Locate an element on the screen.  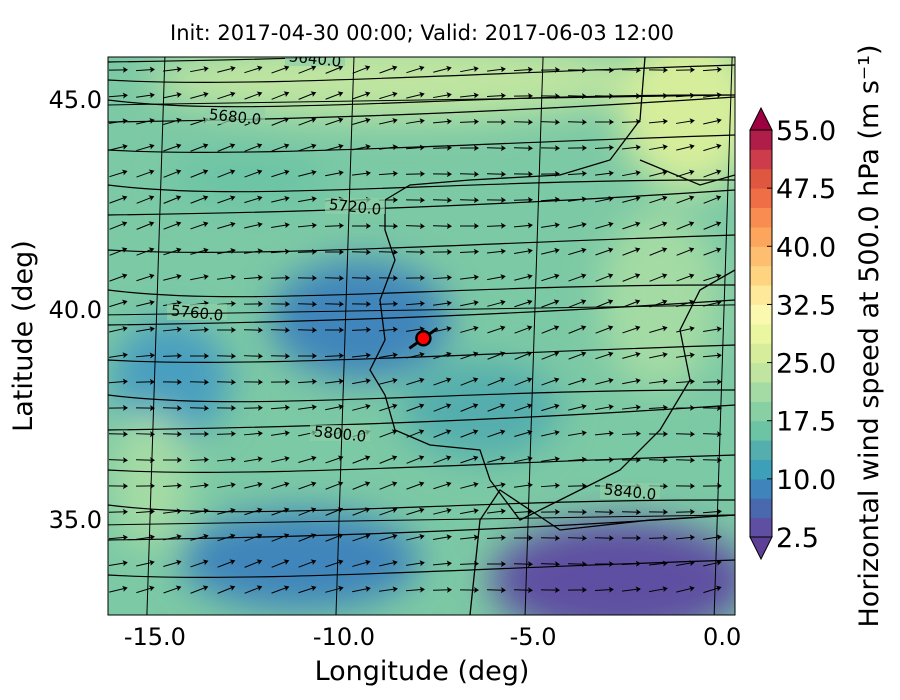
contour-label: 5800.0 is located at coordinates (340, 433).